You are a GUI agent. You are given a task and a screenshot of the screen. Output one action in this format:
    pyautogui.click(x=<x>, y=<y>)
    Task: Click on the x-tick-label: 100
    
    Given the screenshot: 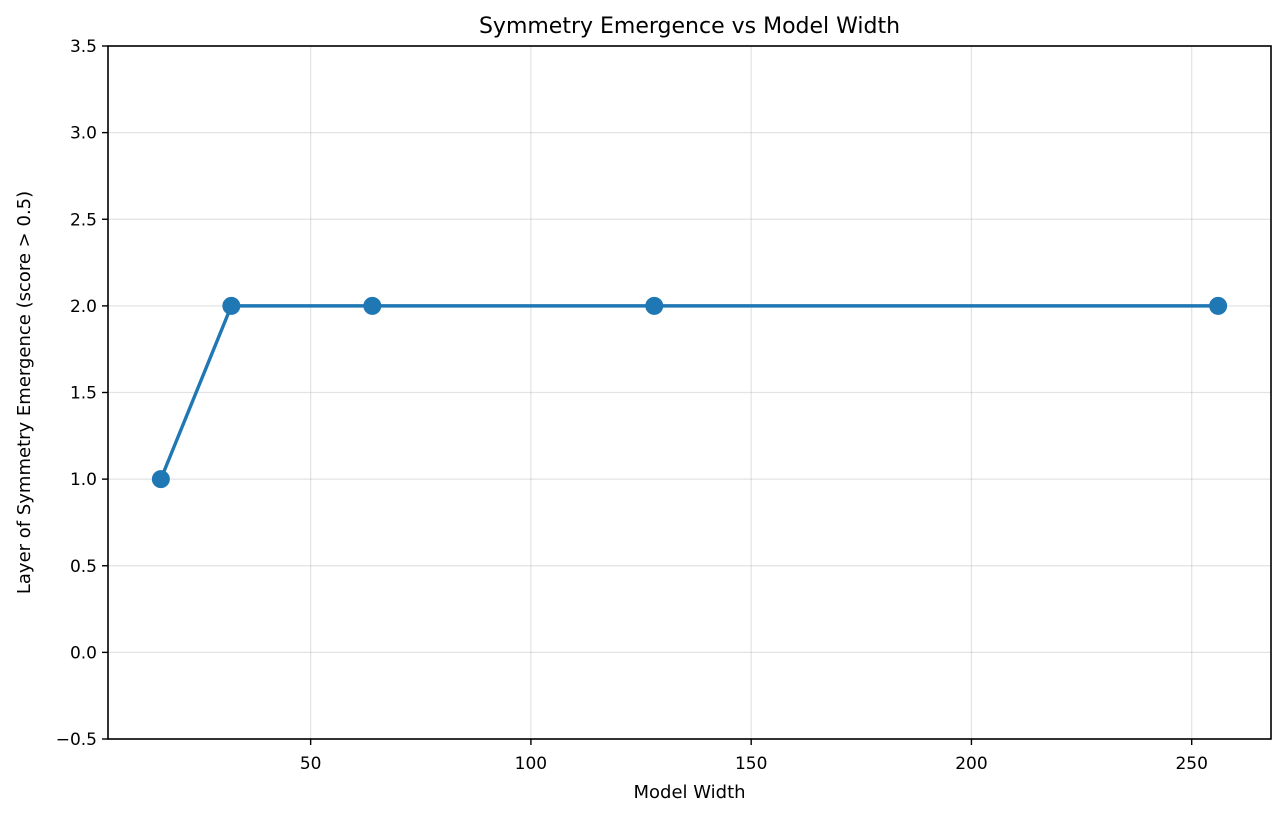 What is the action you would take?
    pyautogui.click(x=531, y=764)
    